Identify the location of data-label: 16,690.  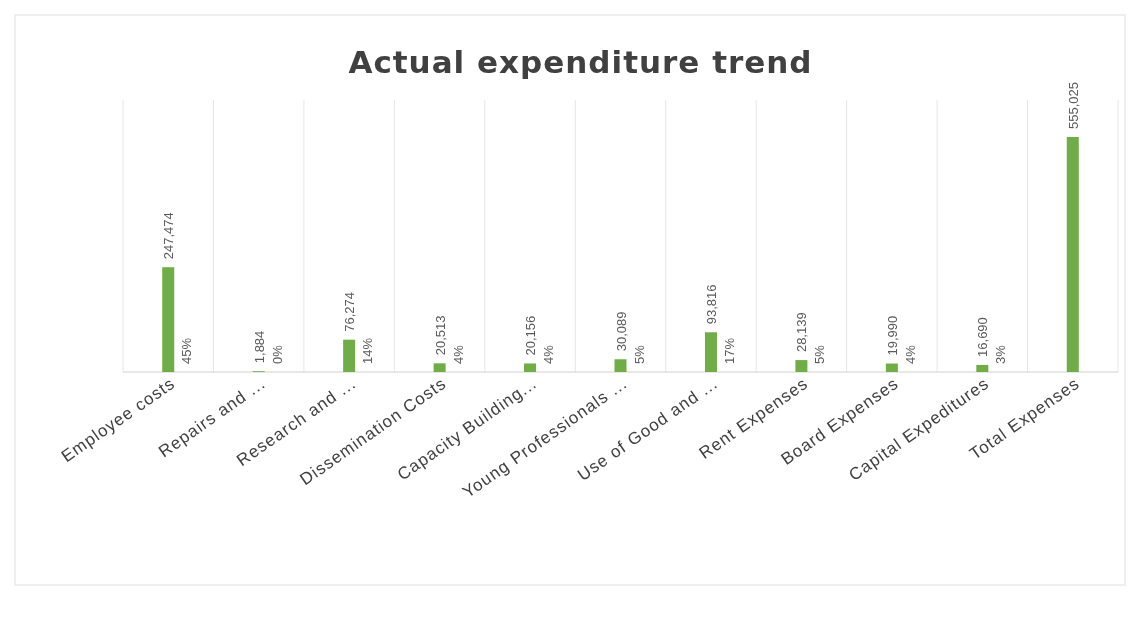
(983, 337).